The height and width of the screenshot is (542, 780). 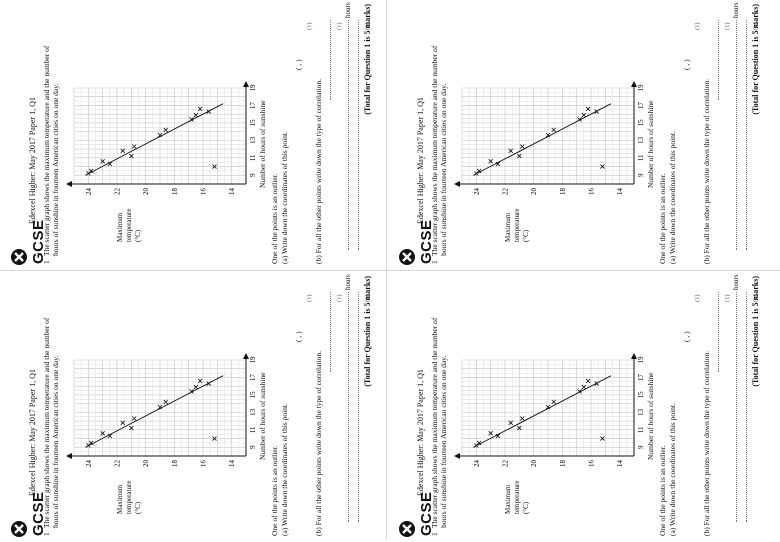 I want to click on part-b-marks: (1), so click(x=339, y=26).